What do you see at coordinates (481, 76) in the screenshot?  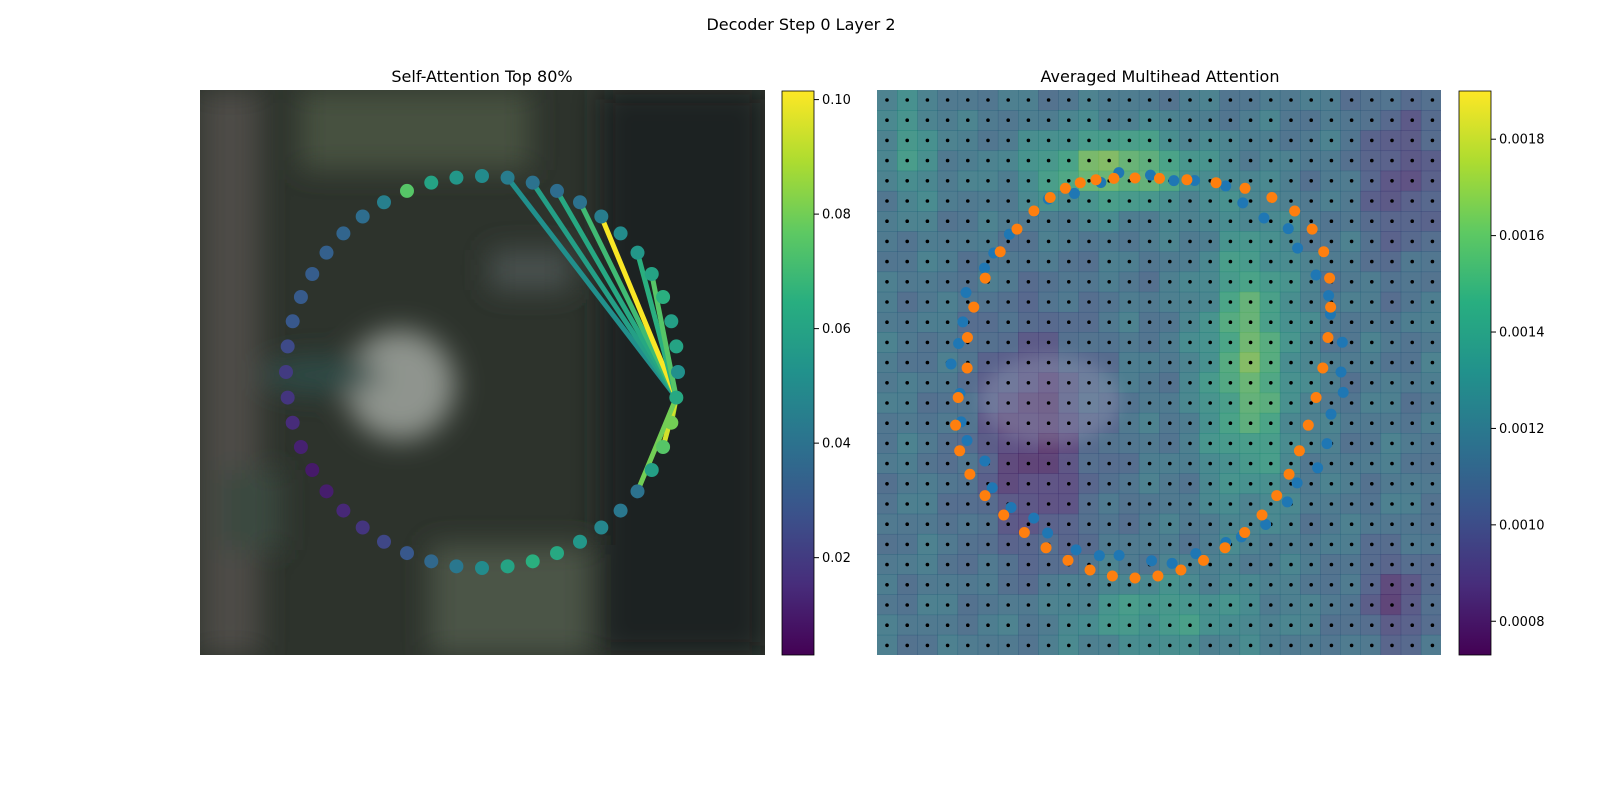 I see `self-attention-title: Self-Attention Top 80%` at bounding box center [481, 76].